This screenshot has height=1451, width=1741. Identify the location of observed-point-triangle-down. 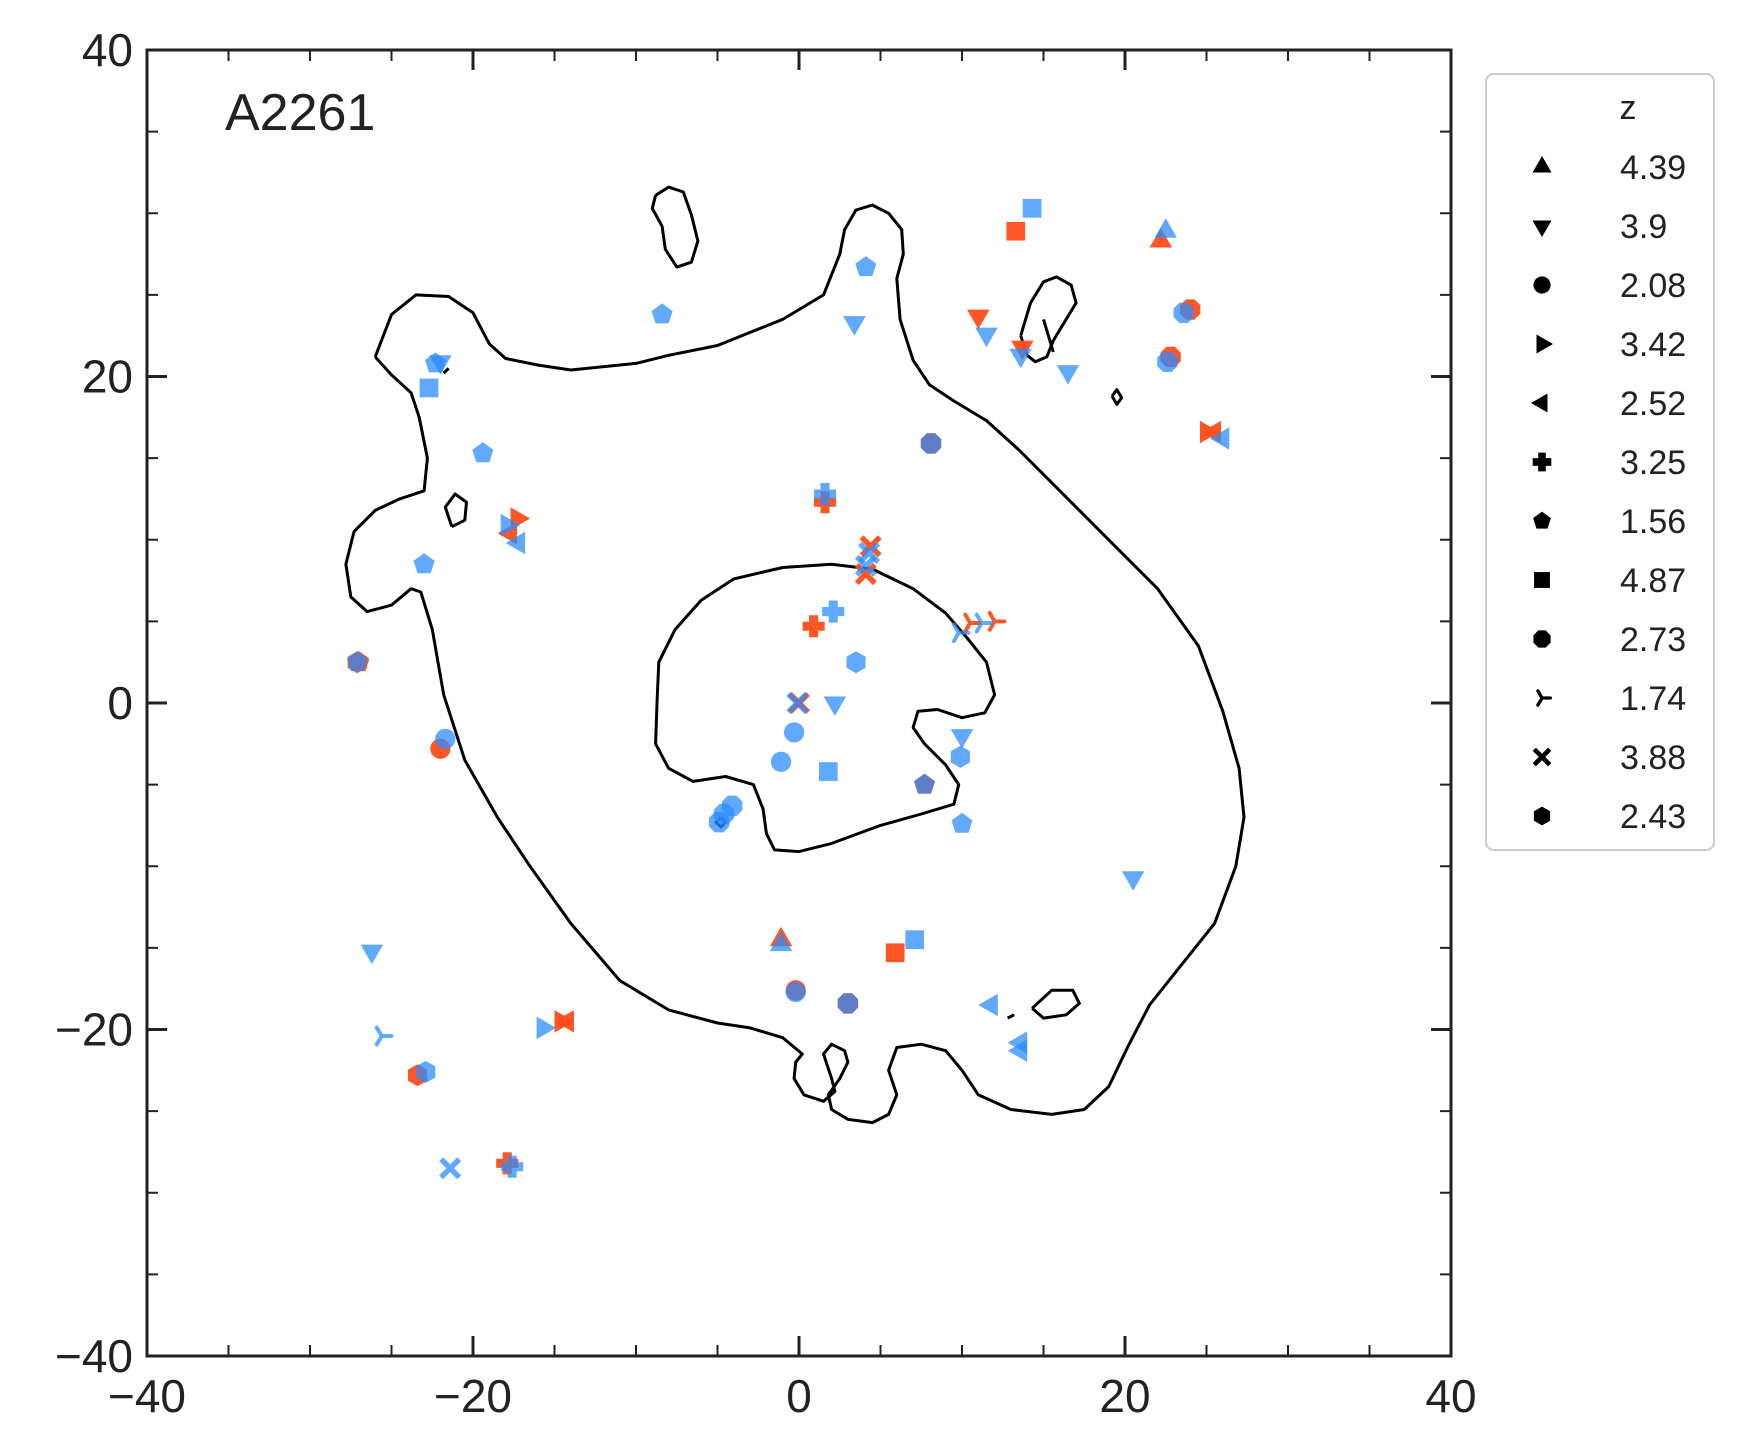
(978, 319).